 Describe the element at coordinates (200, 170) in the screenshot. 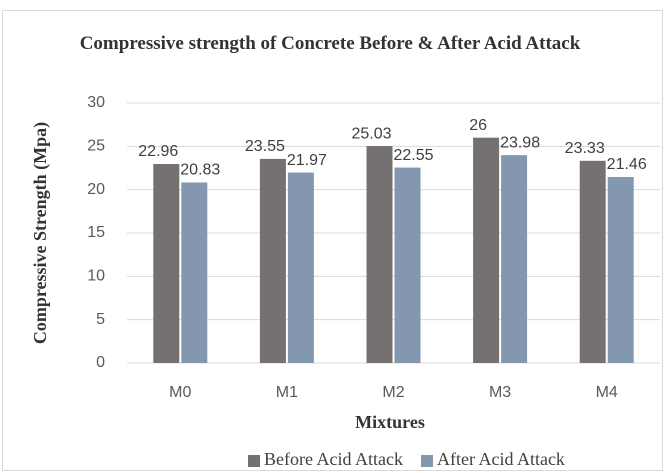

I see `value-label: 20.83` at that location.